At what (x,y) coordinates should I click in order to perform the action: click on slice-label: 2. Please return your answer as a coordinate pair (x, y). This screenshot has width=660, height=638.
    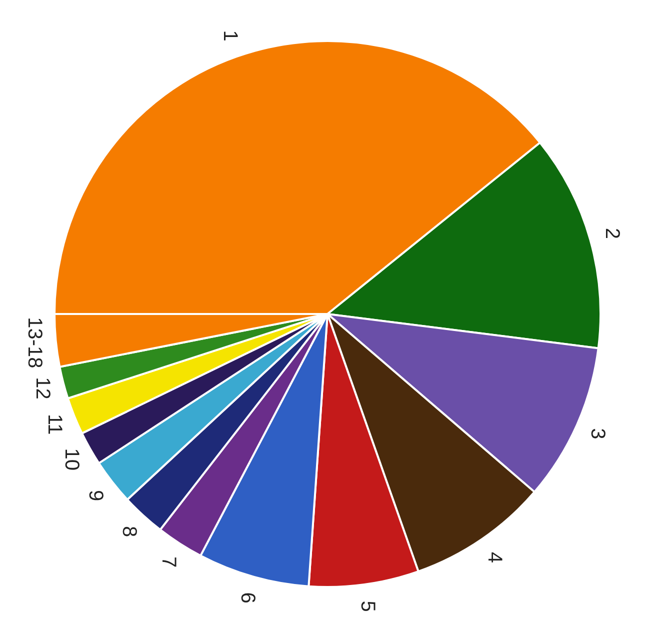
    Looking at the image, I should click on (611, 234).